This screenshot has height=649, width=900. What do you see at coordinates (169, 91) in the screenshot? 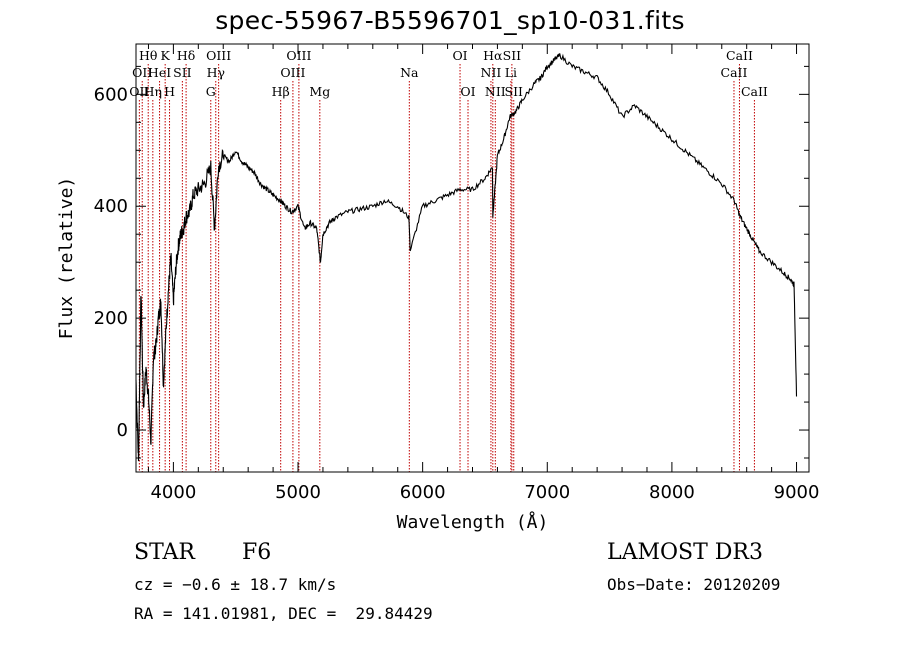
I see `line-marker-label-6: H` at bounding box center [169, 91].